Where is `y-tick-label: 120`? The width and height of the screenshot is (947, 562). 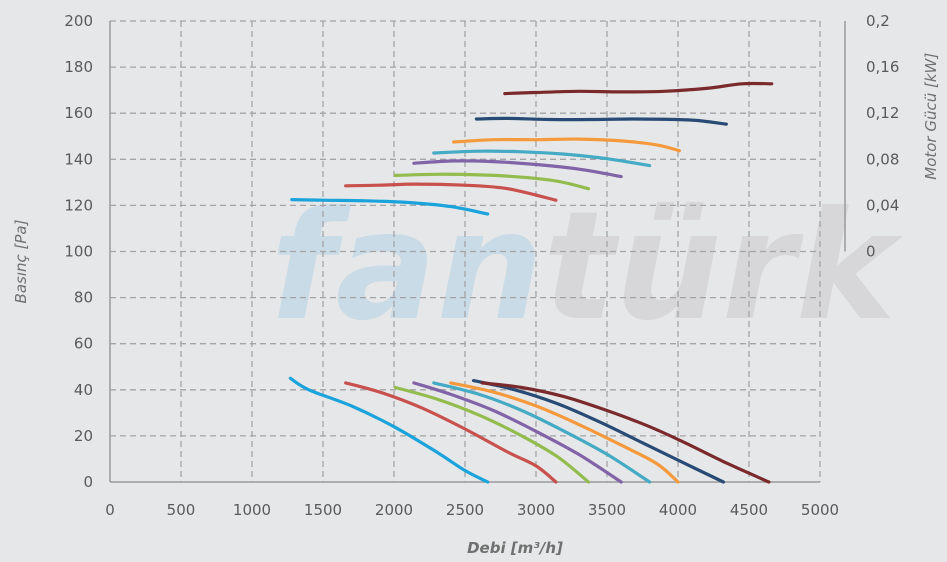 y-tick-label: 120 is located at coordinates (78, 205).